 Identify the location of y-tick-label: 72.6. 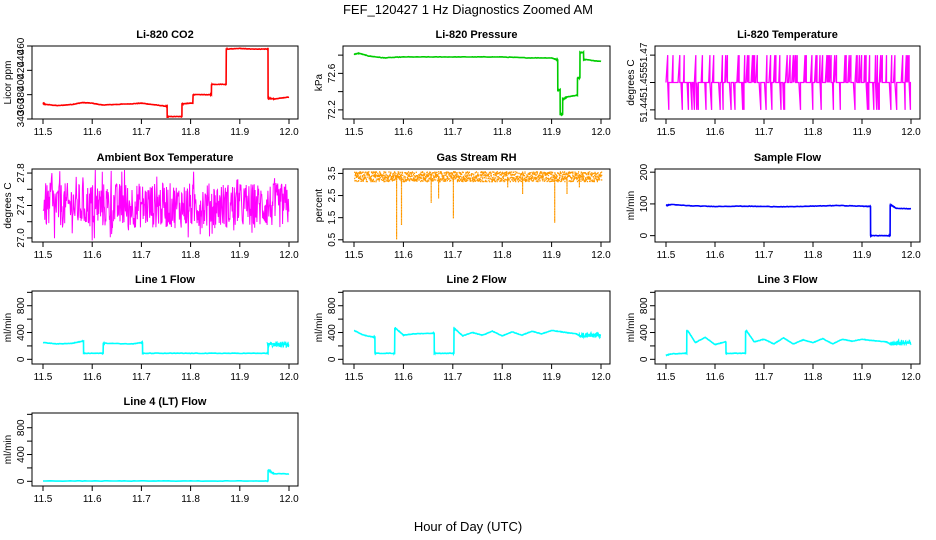
(332, 73).